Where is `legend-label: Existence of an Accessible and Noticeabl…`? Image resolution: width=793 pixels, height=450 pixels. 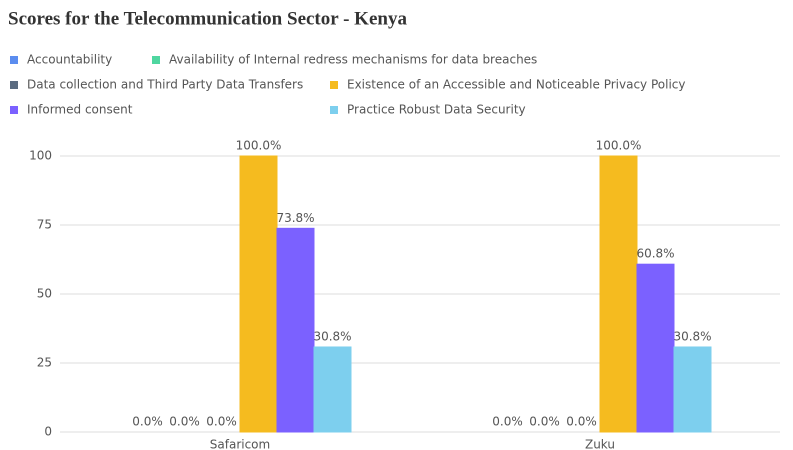
legend-label: Existence of an Accessible and Noticeabl… is located at coordinates (516, 85).